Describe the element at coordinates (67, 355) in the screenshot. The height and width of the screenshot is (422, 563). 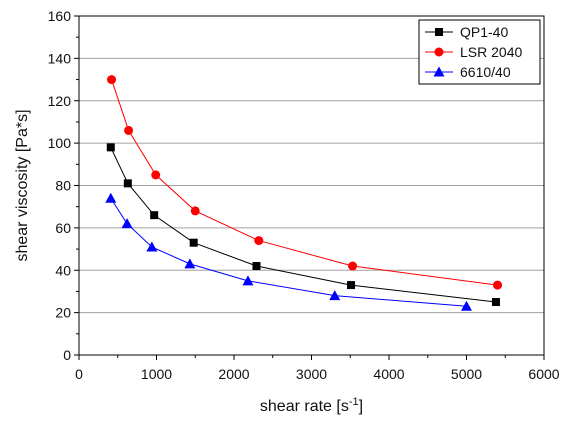
I see `y-tick-label: 0` at that location.